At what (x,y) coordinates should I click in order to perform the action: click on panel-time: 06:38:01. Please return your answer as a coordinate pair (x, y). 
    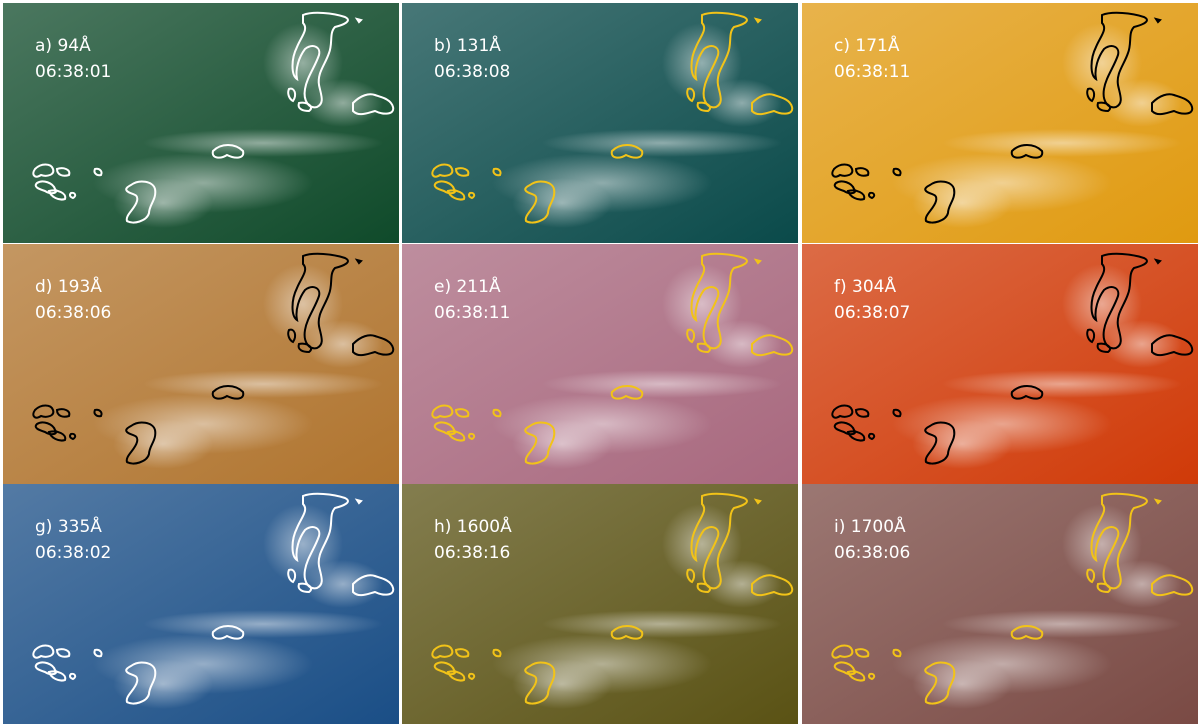
    Looking at the image, I should click on (73, 72).